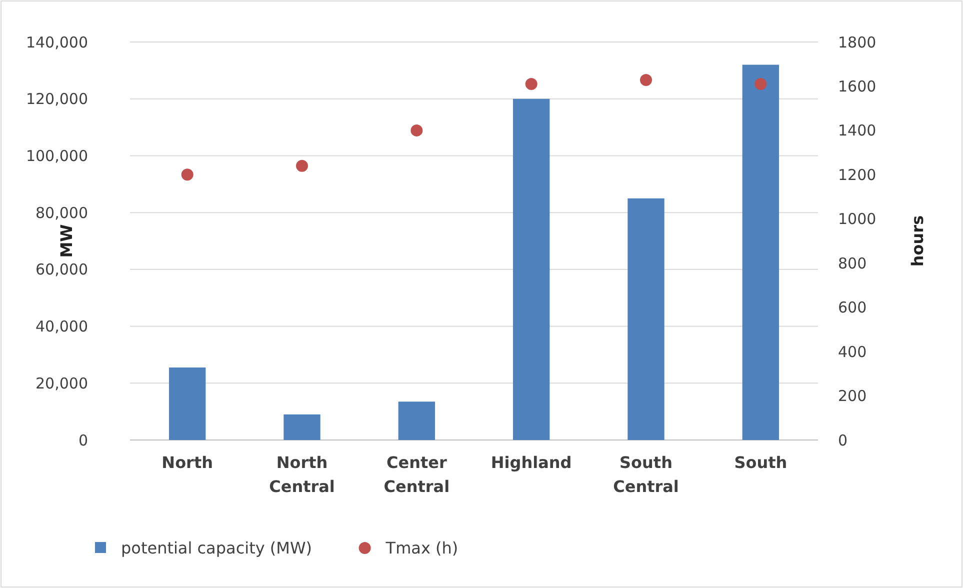 The height and width of the screenshot is (588, 963). Describe the element at coordinates (187, 462) in the screenshot. I see `x-tick-label: North` at that location.